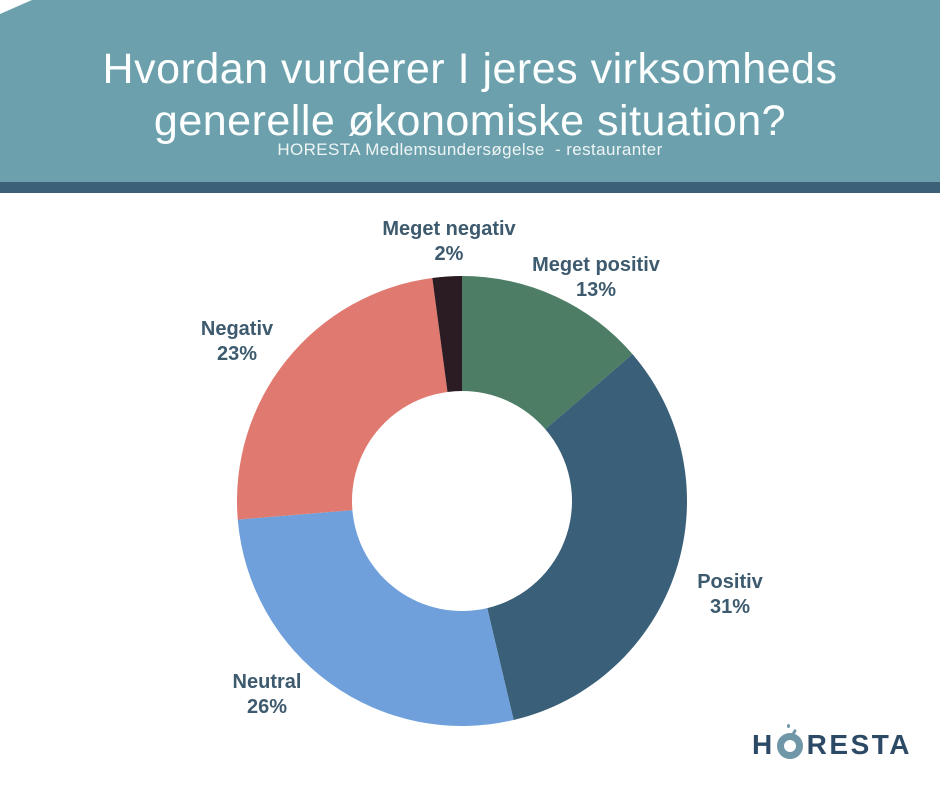 This screenshot has width=940, height=788. What do you see at coordinates (730, 595) in the screenshot?
I see `label-positiv: Positiv 31%` at bounding box center [730, 595].